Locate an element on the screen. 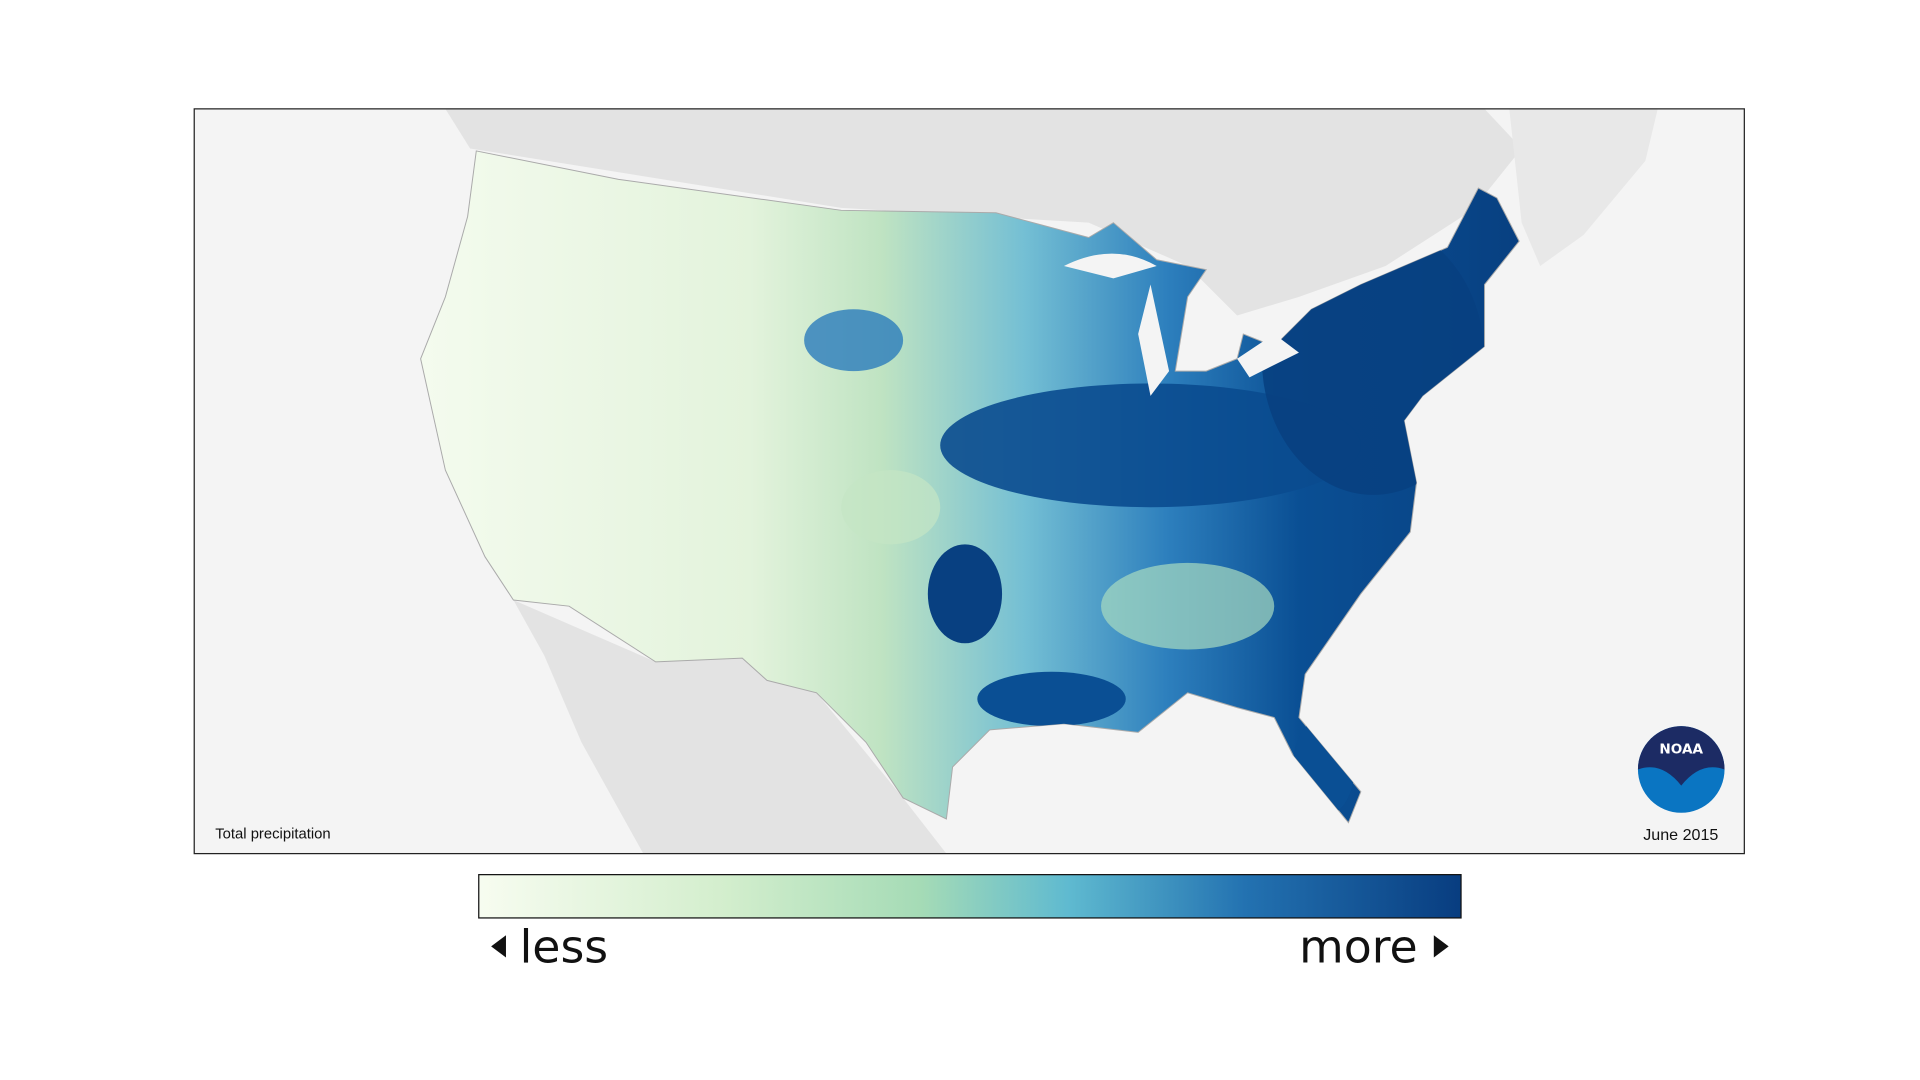 The width and height of the screenshot is (1920, 1080). mexico is located at coordinates (730, 727).